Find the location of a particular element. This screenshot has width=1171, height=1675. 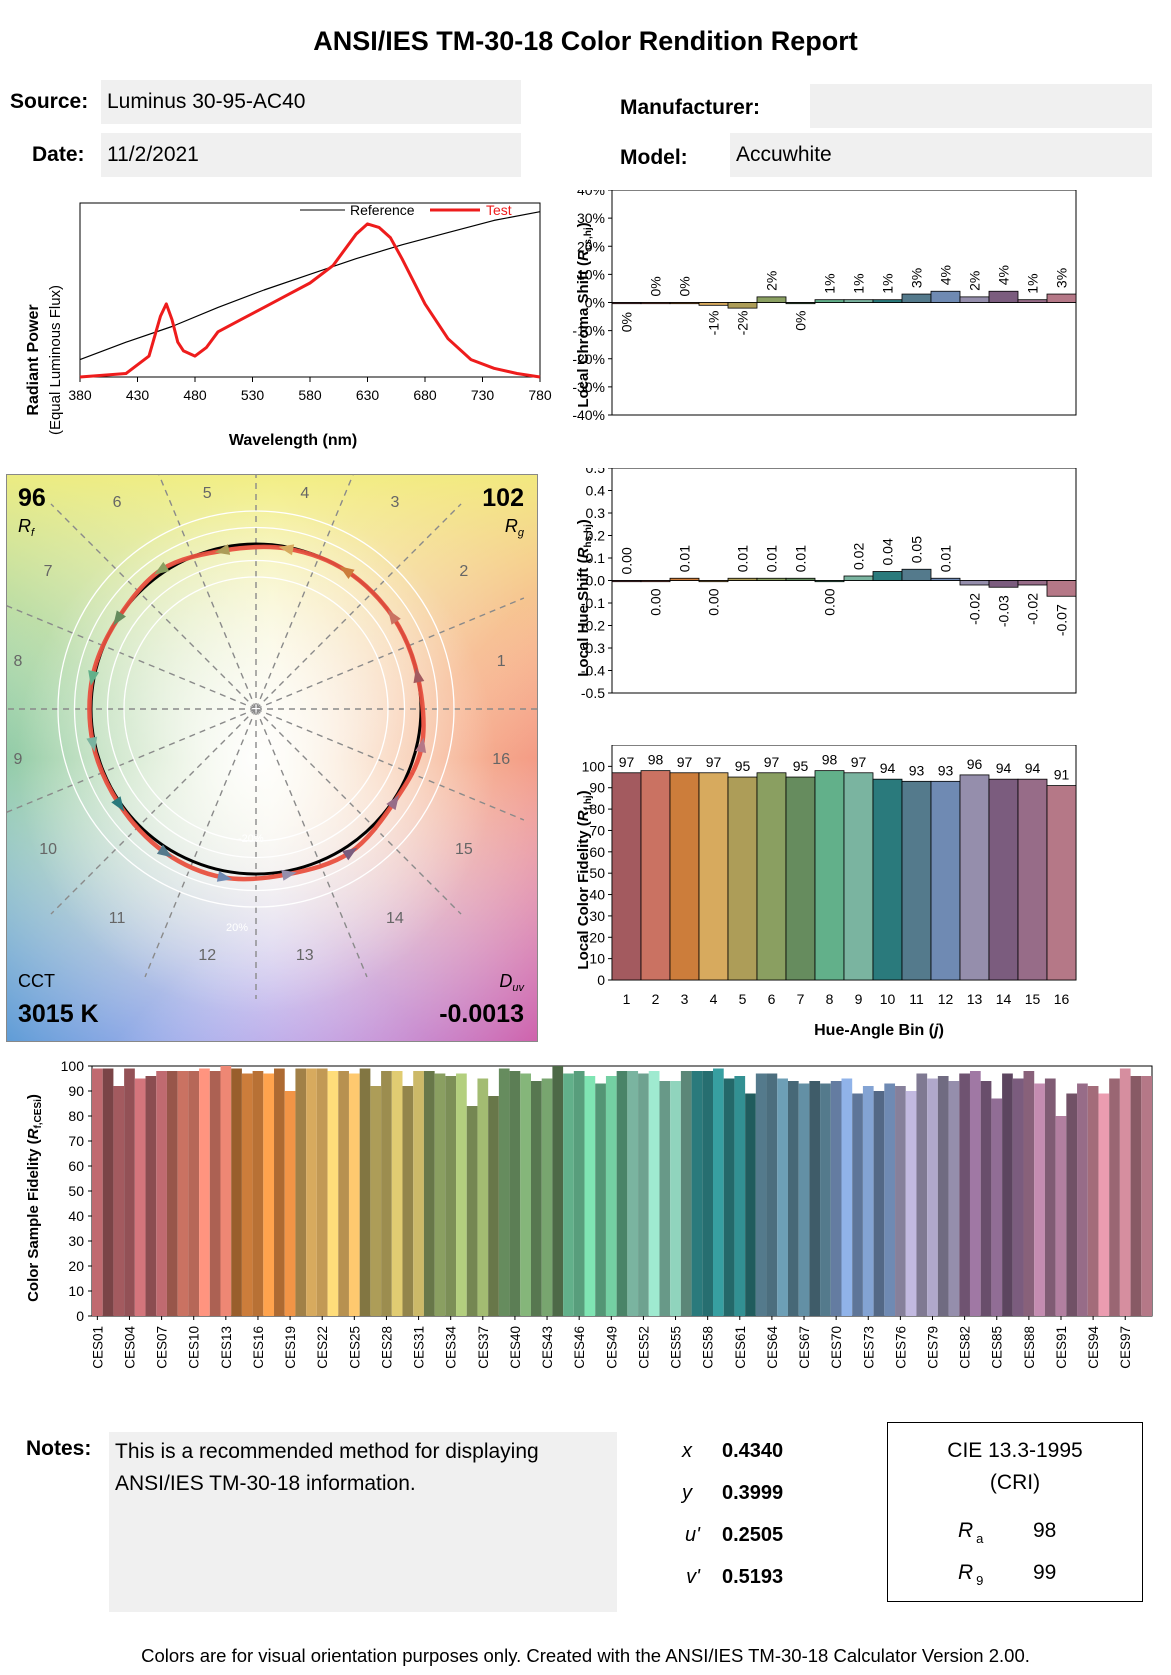

spectrum-x-tick-label: 630 is located at coordinates (368, 395).